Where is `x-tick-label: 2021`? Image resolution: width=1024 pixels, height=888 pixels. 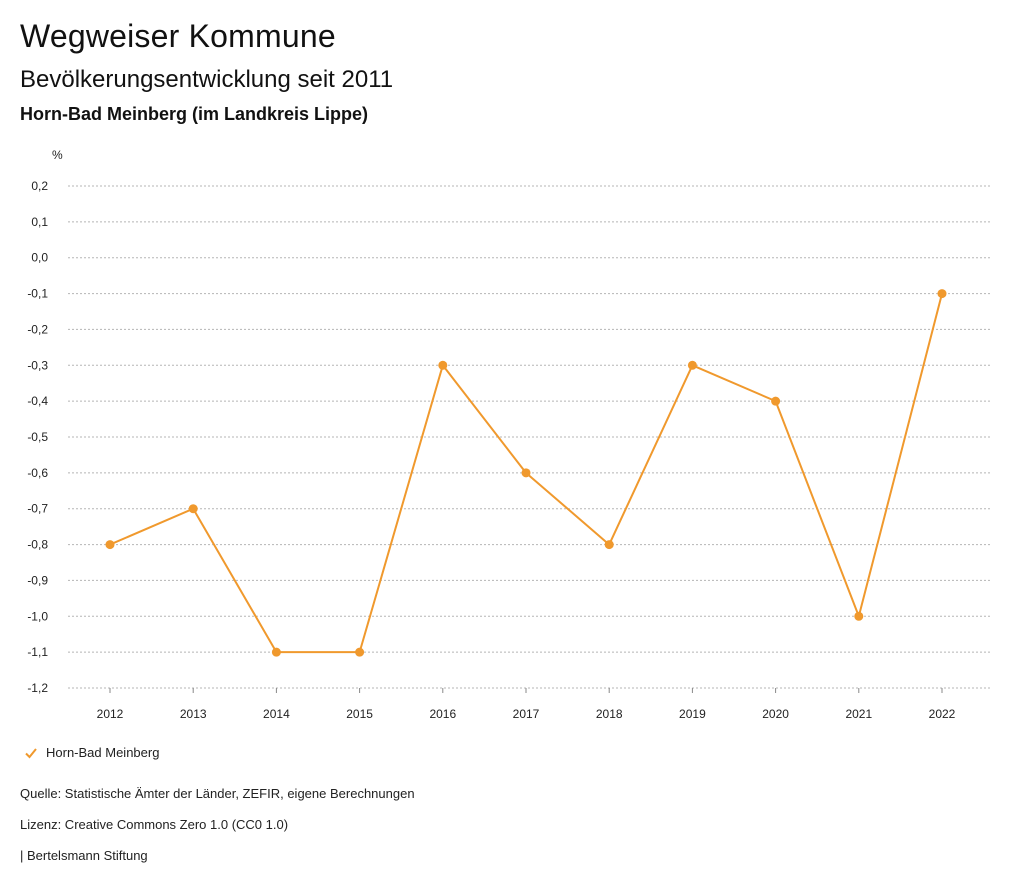 x-tick-label: 2021 is located at coordinates (858, 714).